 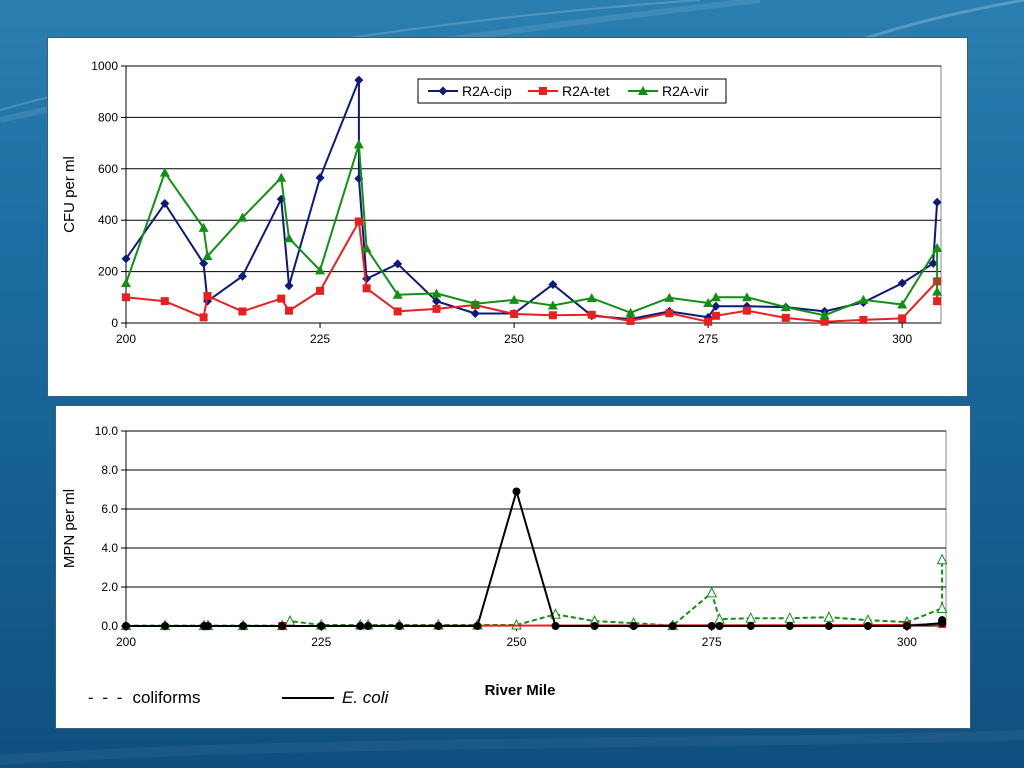 I want to click on legend-marker-r2a-vir, so click(x=643, y=90).